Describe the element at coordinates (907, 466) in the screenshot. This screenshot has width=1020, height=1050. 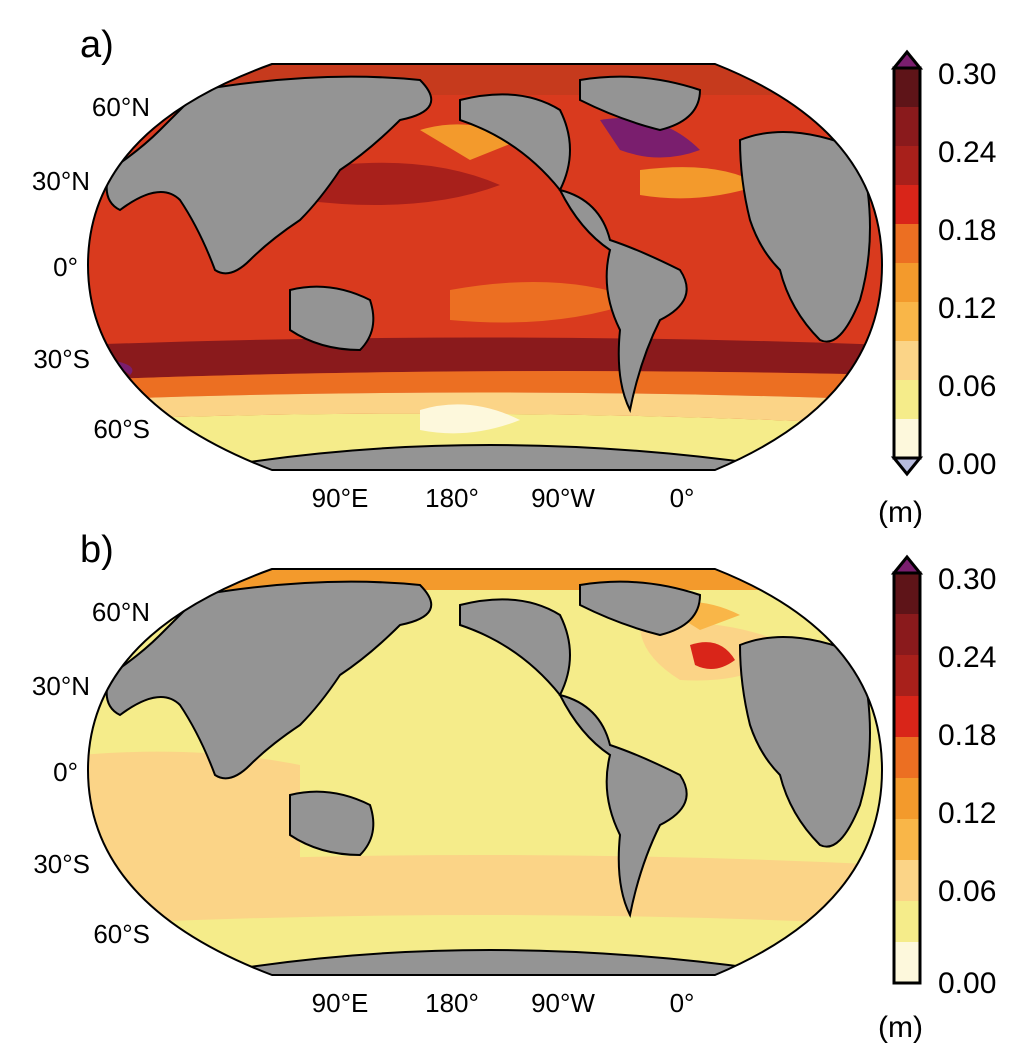
I see `colorbar-extend-low` at that location.